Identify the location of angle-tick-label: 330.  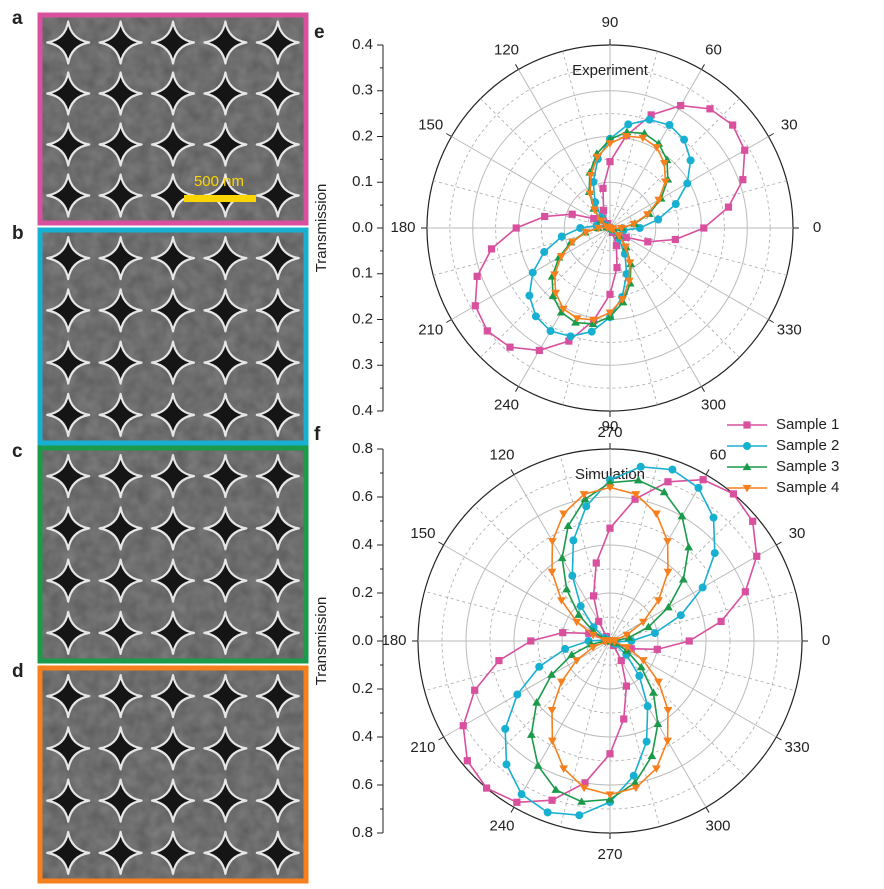
(789, 329).